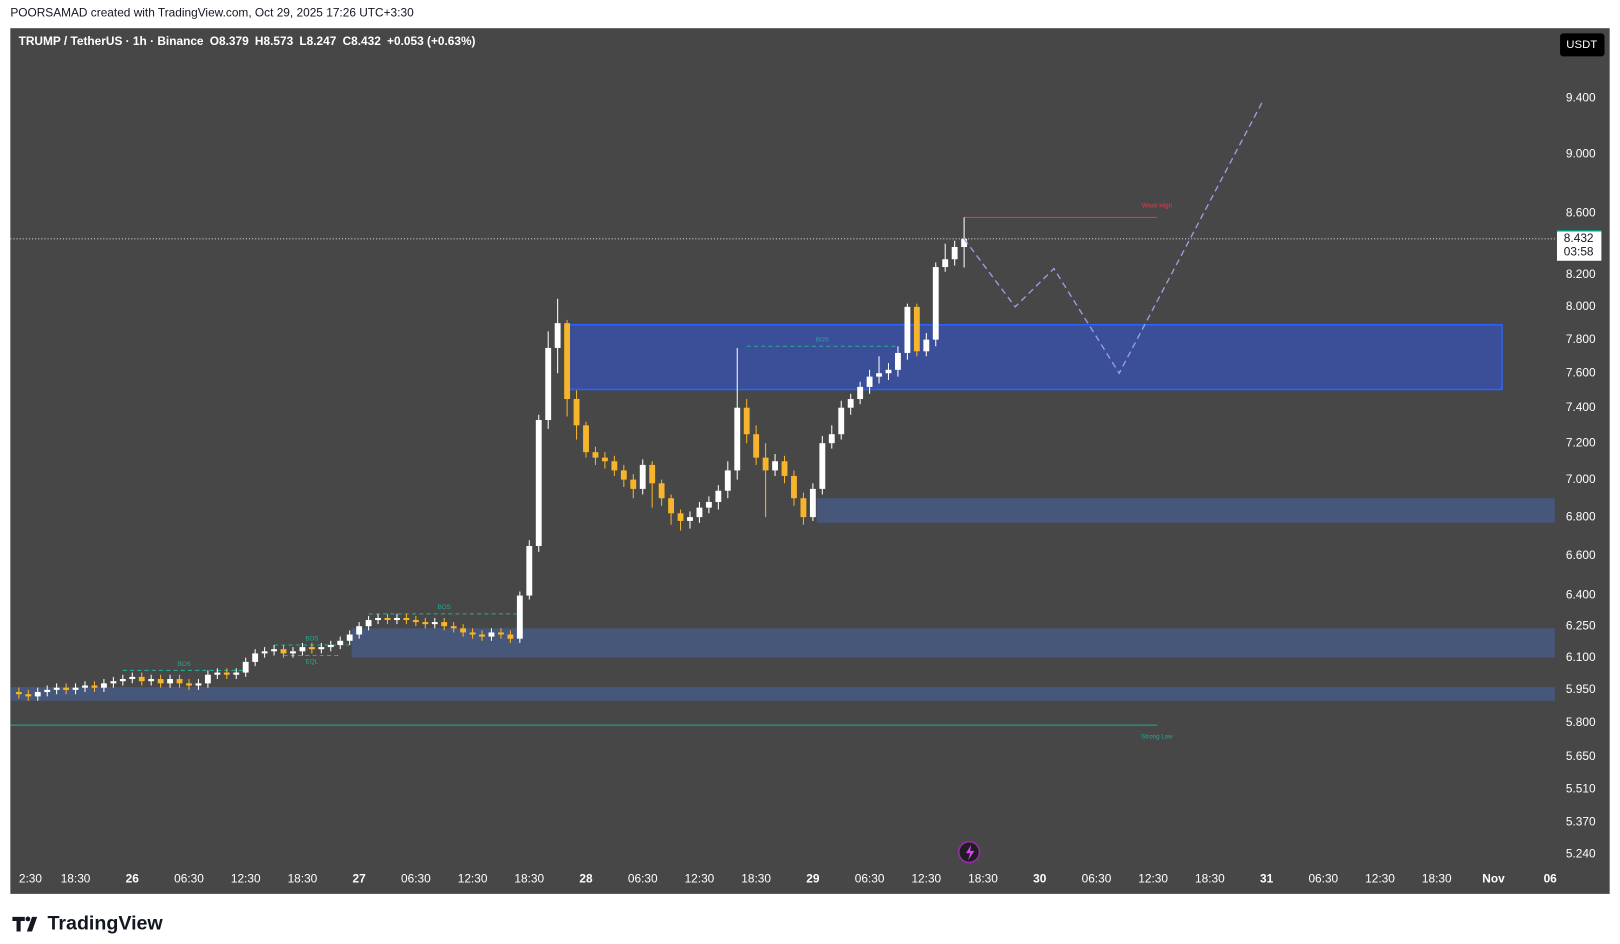 The height and width of the screenshot is (944, 1620). What do you see at coordinates (28, 919) in the screenshot?
I see `logo-dot` at bounding box center [28, 919].